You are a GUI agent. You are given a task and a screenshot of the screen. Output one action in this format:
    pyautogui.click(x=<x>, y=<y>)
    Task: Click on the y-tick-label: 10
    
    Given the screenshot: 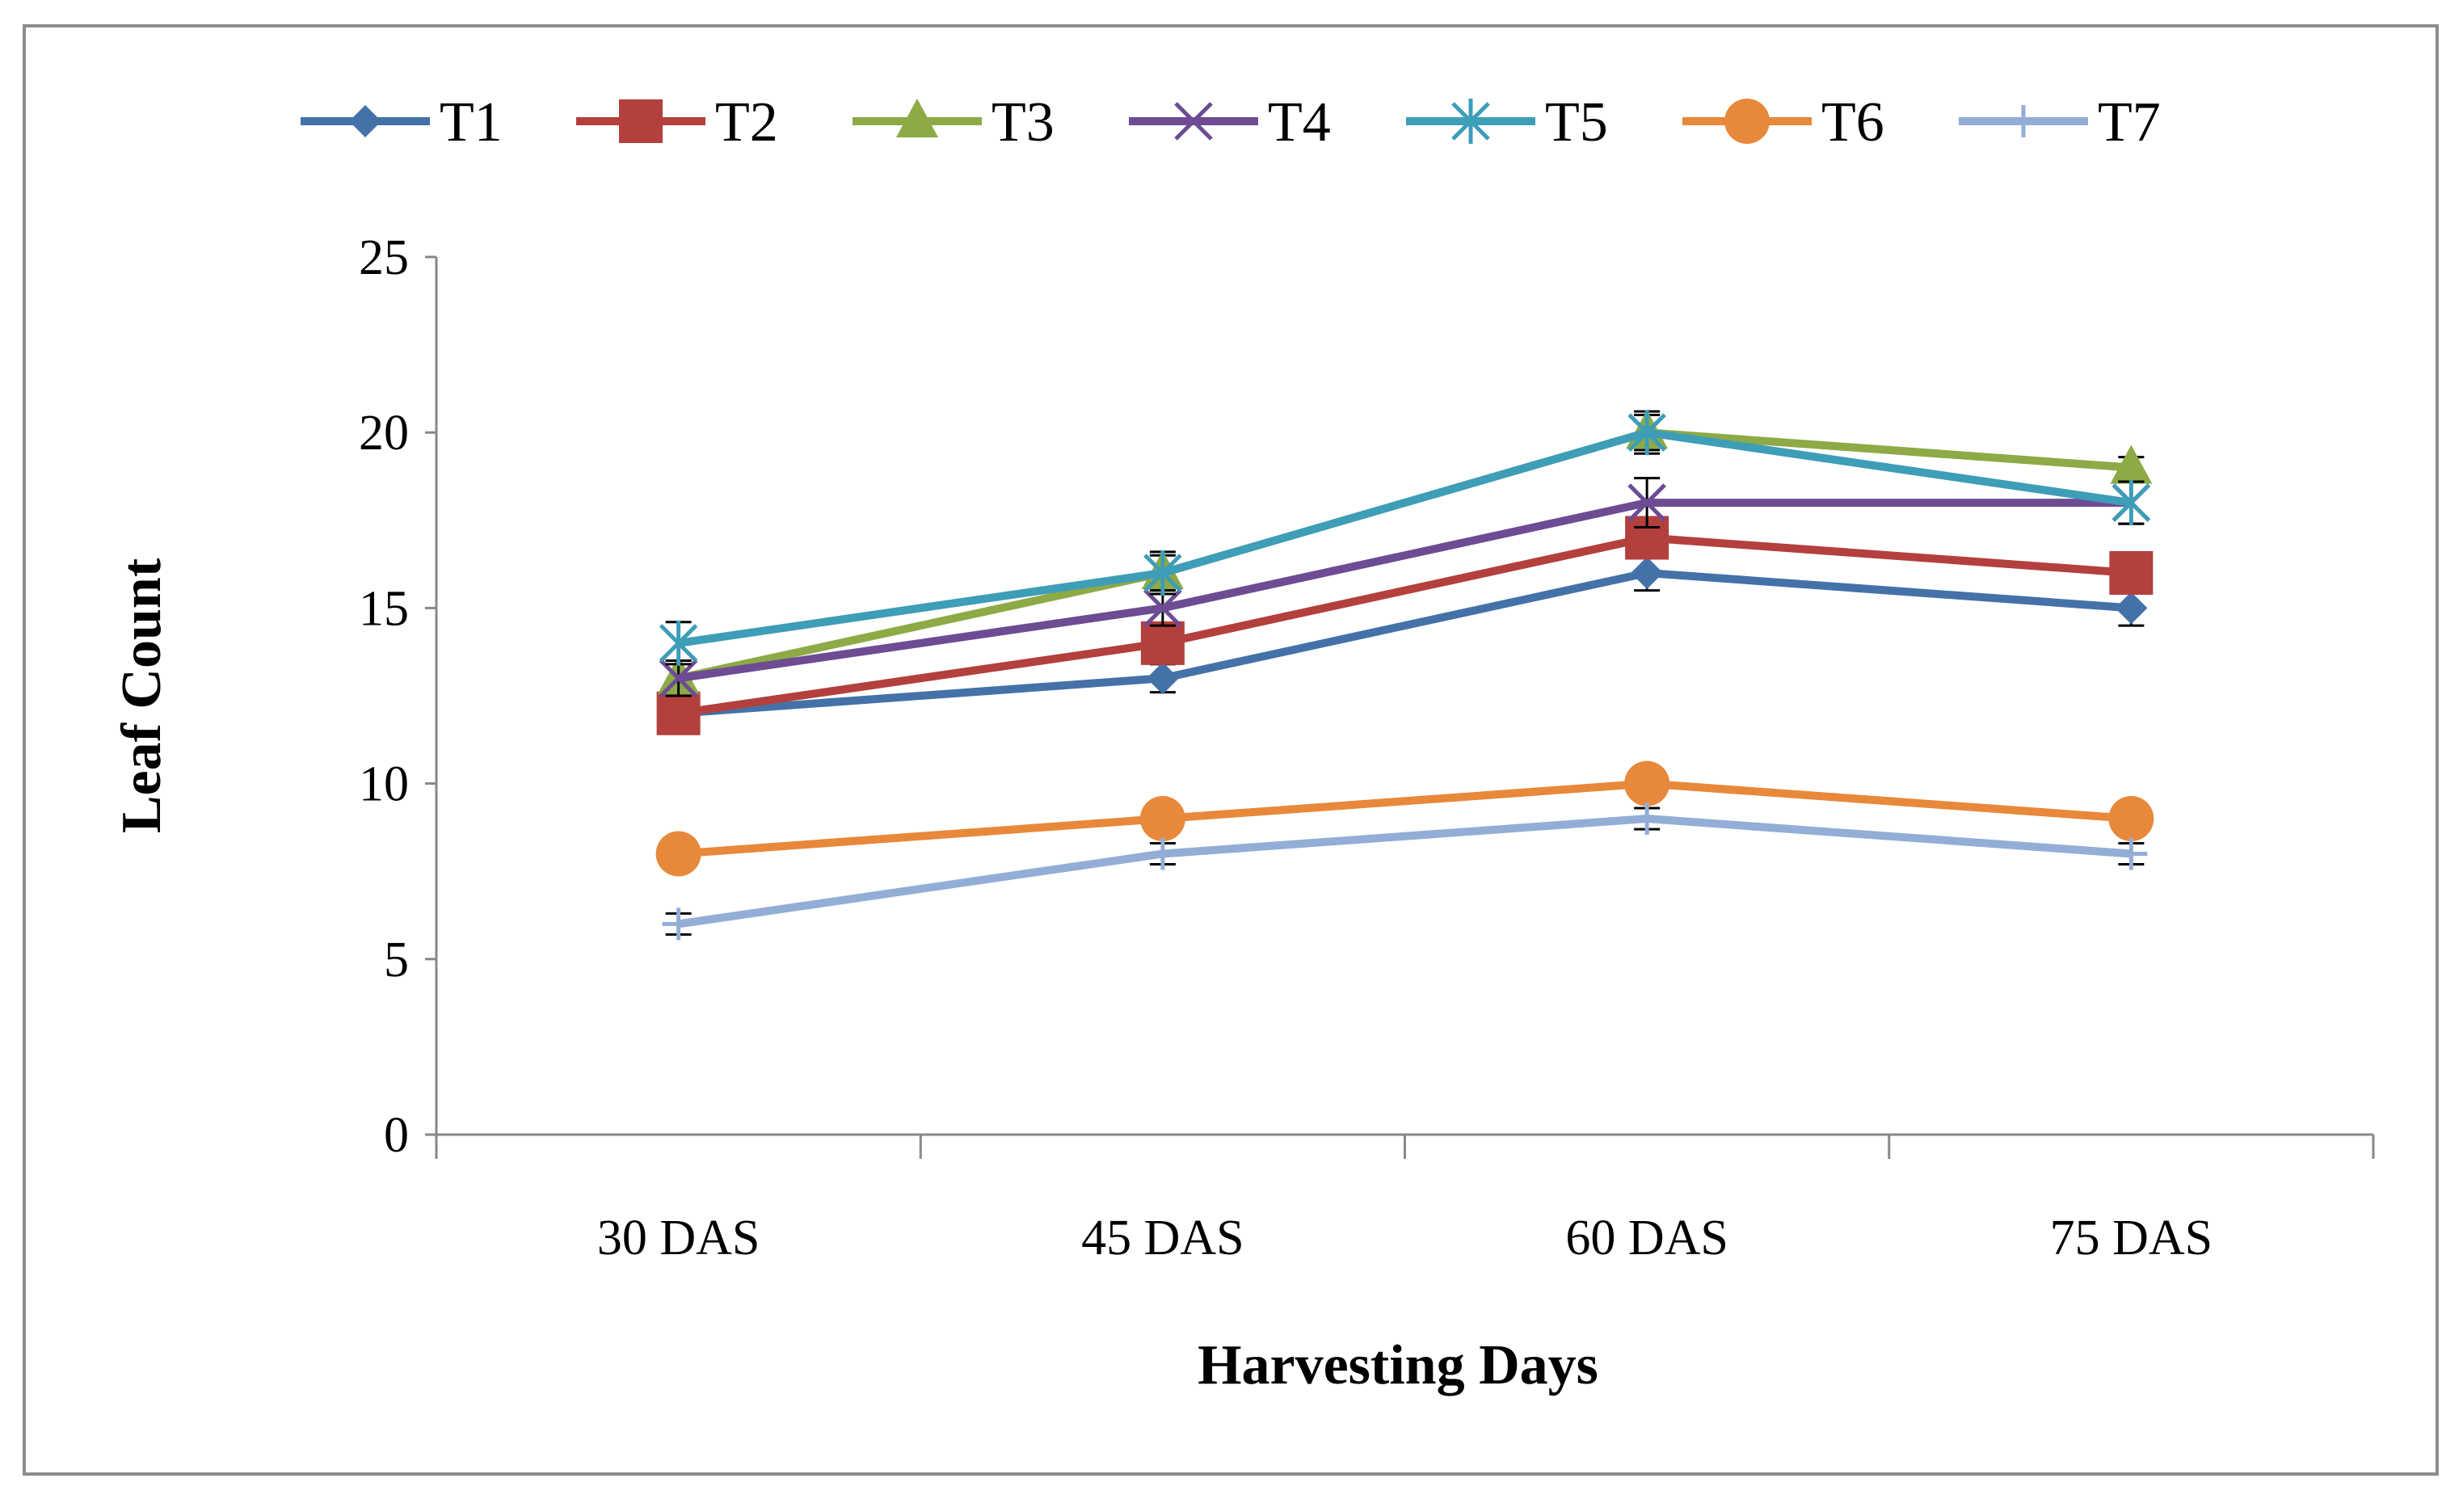 What is the action you would take?
    pyautogui.click(x=384, y=784)
    